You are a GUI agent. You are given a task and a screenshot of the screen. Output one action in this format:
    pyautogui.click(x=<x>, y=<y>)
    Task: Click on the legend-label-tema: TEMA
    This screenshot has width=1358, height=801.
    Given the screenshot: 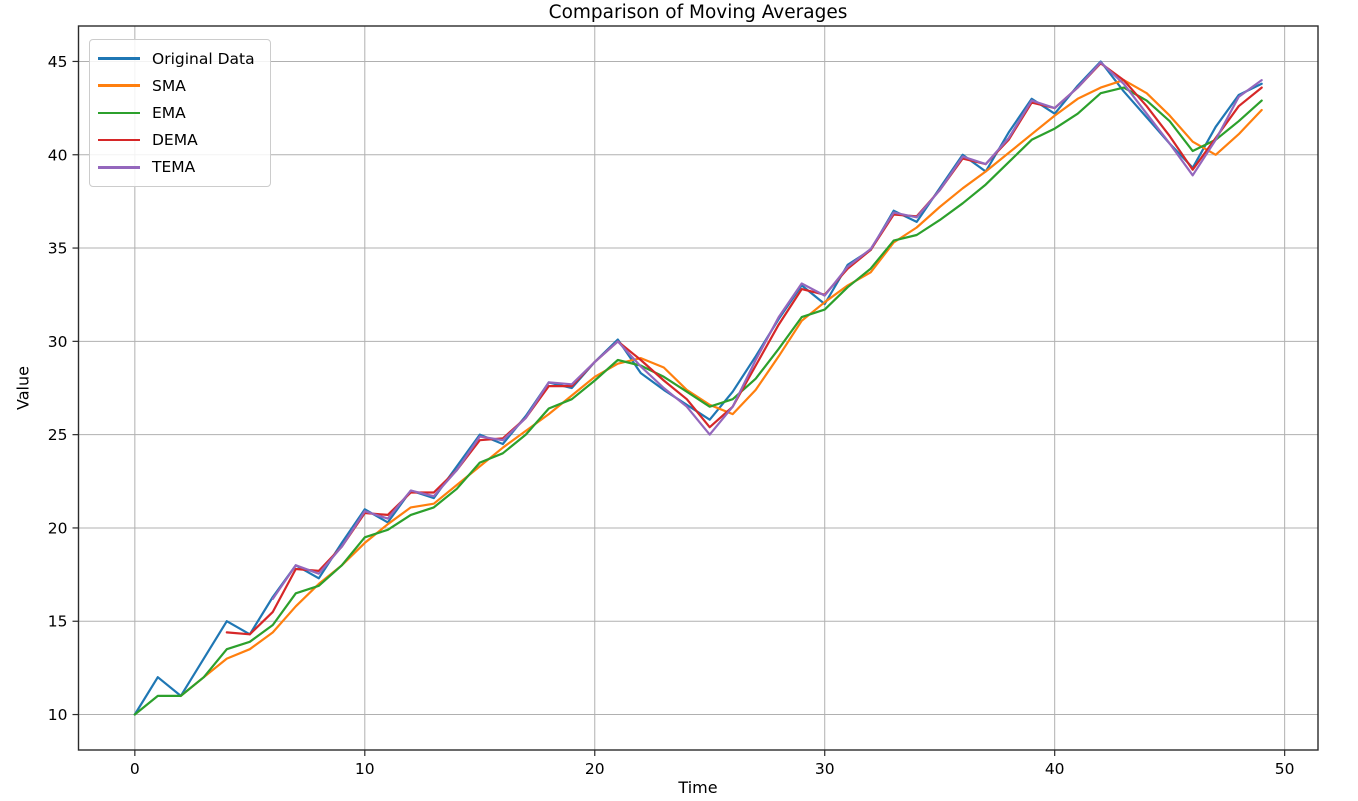 What is the action you would take?
    pyautogui.click(x=174, y=167)
    